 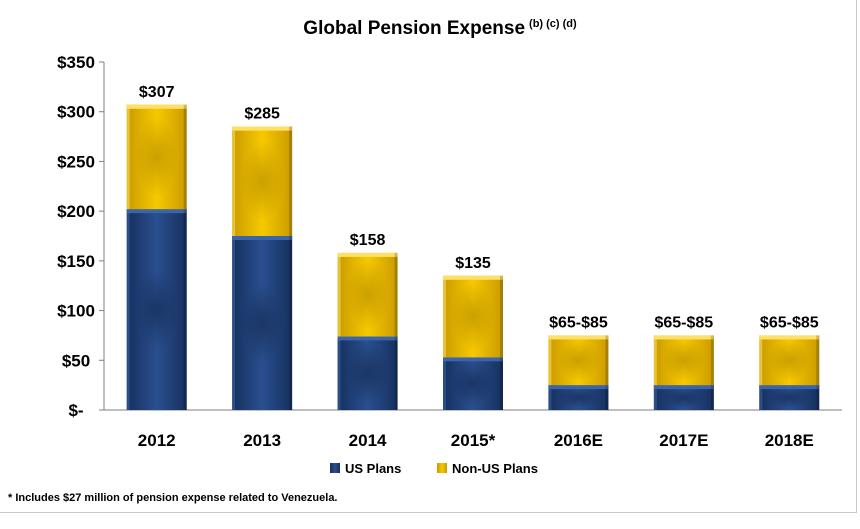 What do you see at coordinates (76, 161) in the screenshot?
I see `y-tick-label: $250` at bounding box center [76, 161].